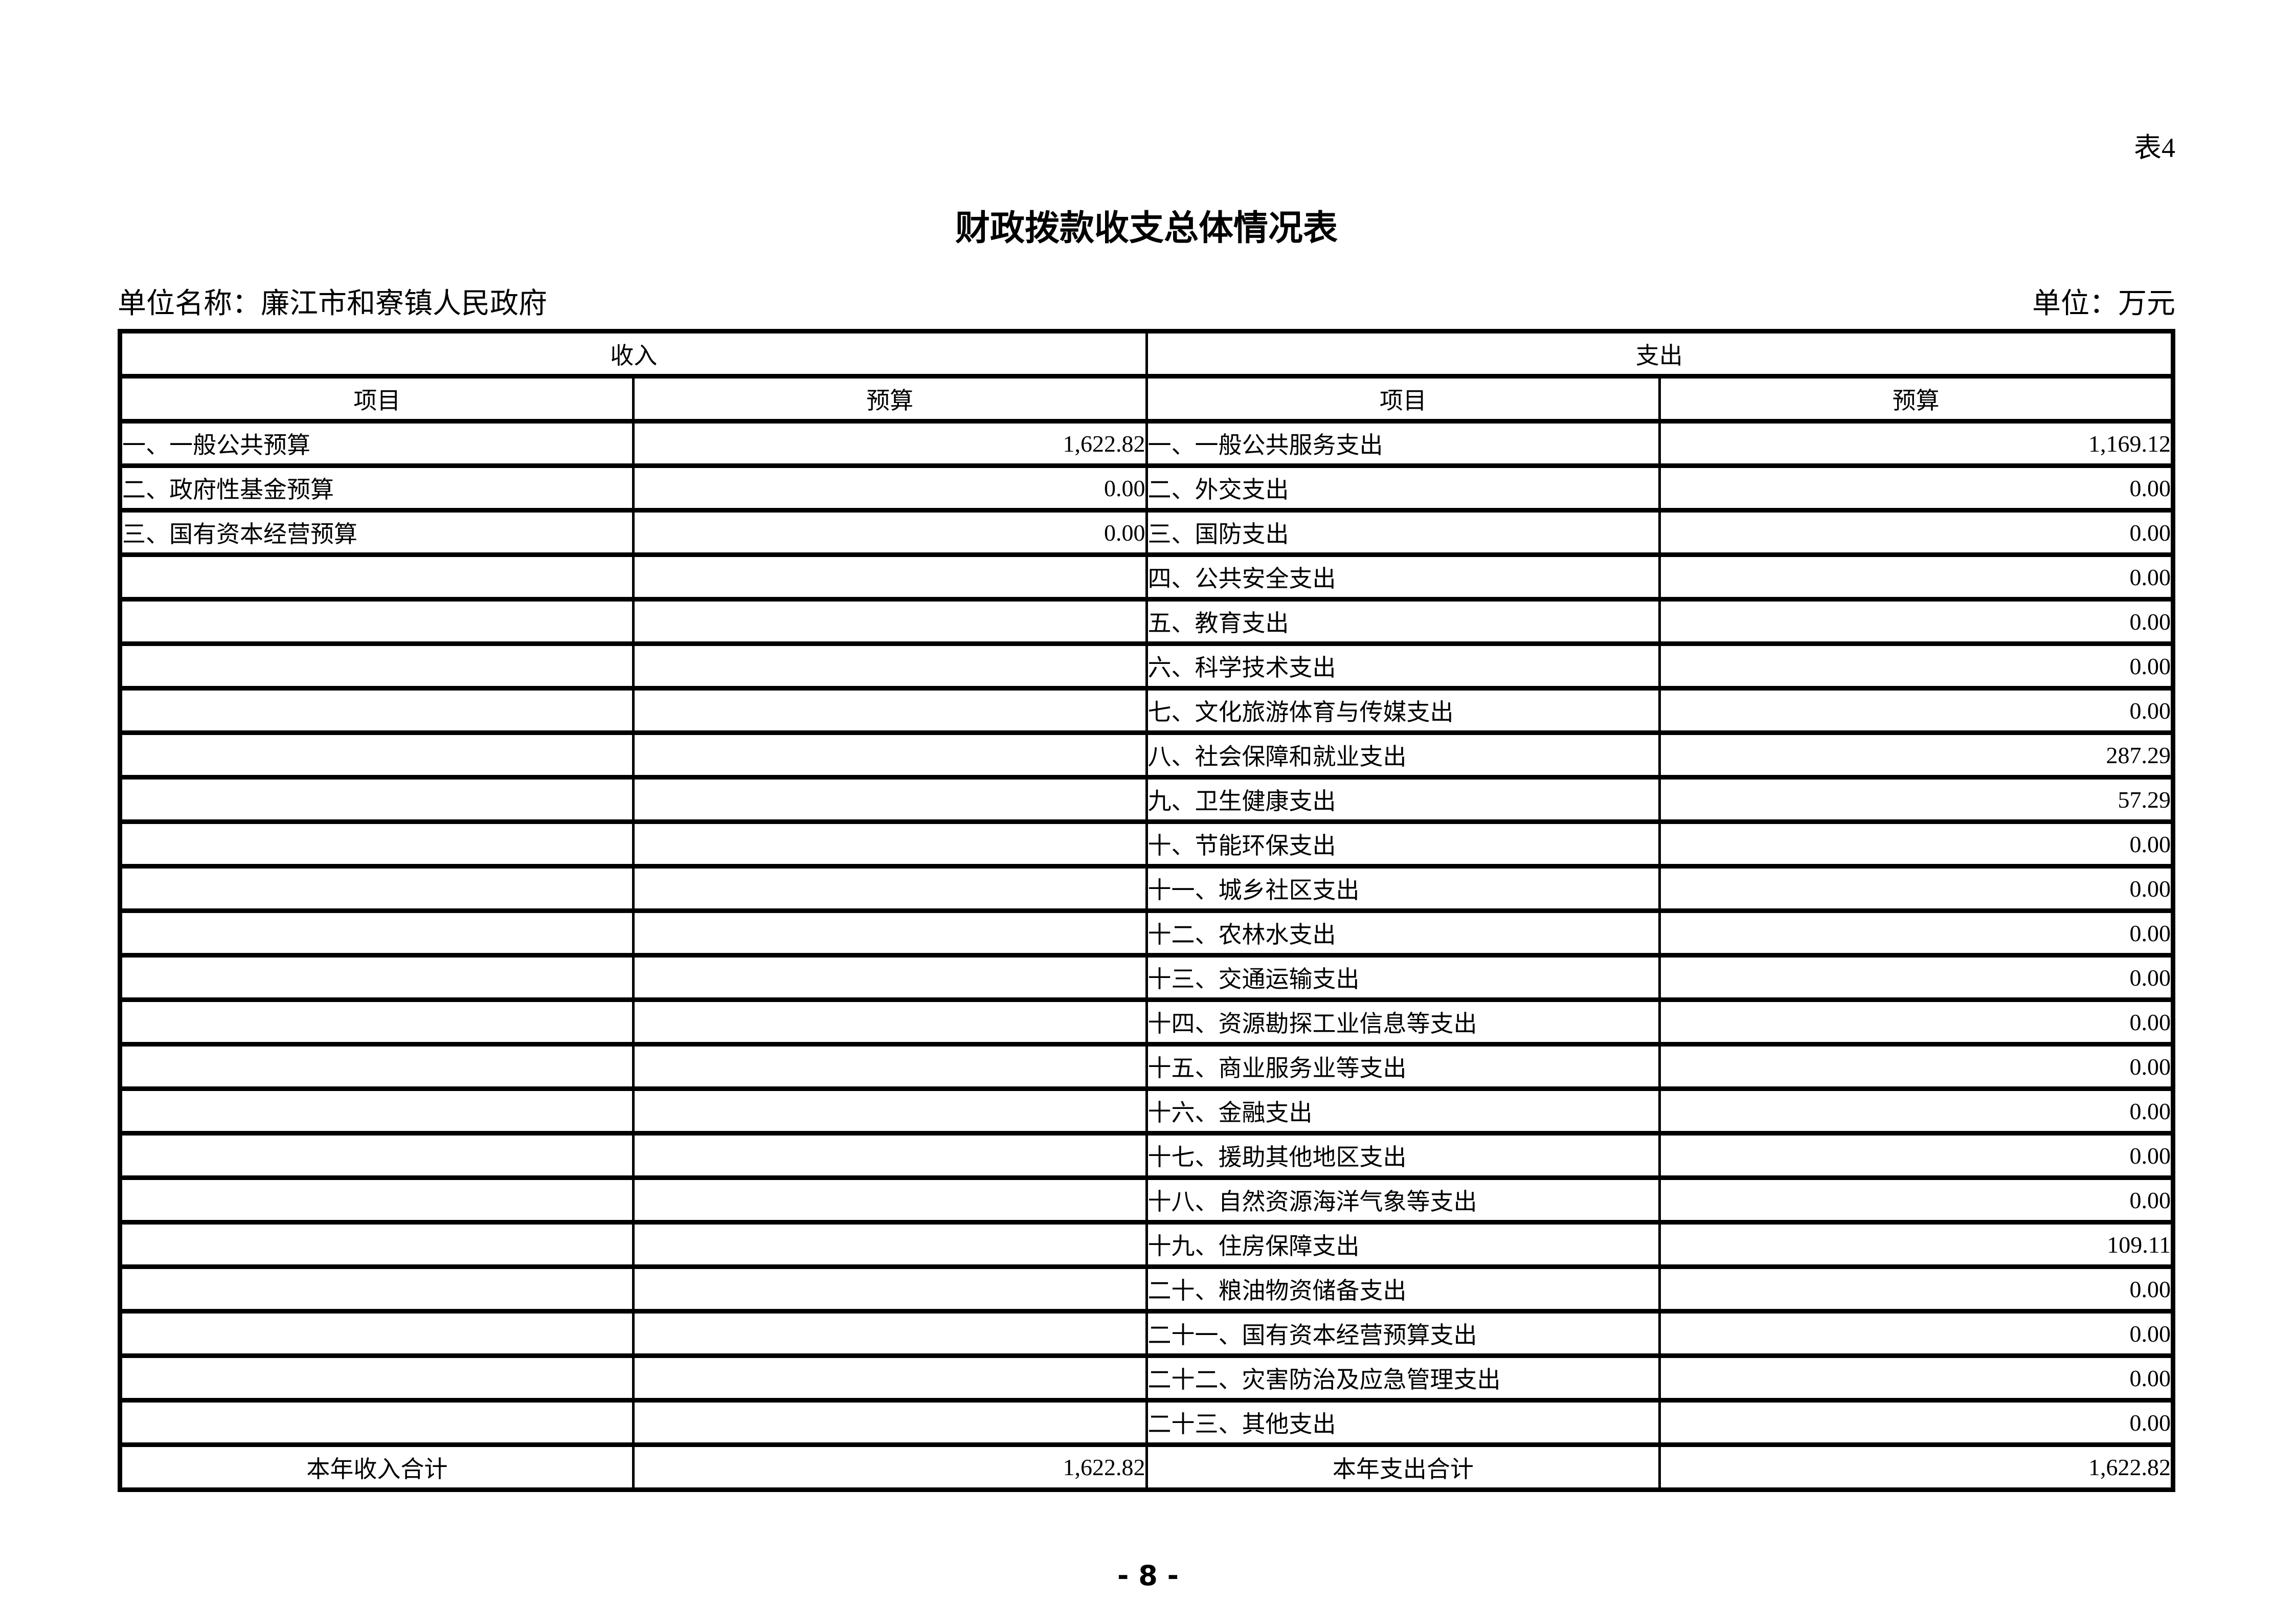 This screenshot has width=2296, height=1624. I want to click on expense-item-cell: 五、教育支出, so click(1403, 621).